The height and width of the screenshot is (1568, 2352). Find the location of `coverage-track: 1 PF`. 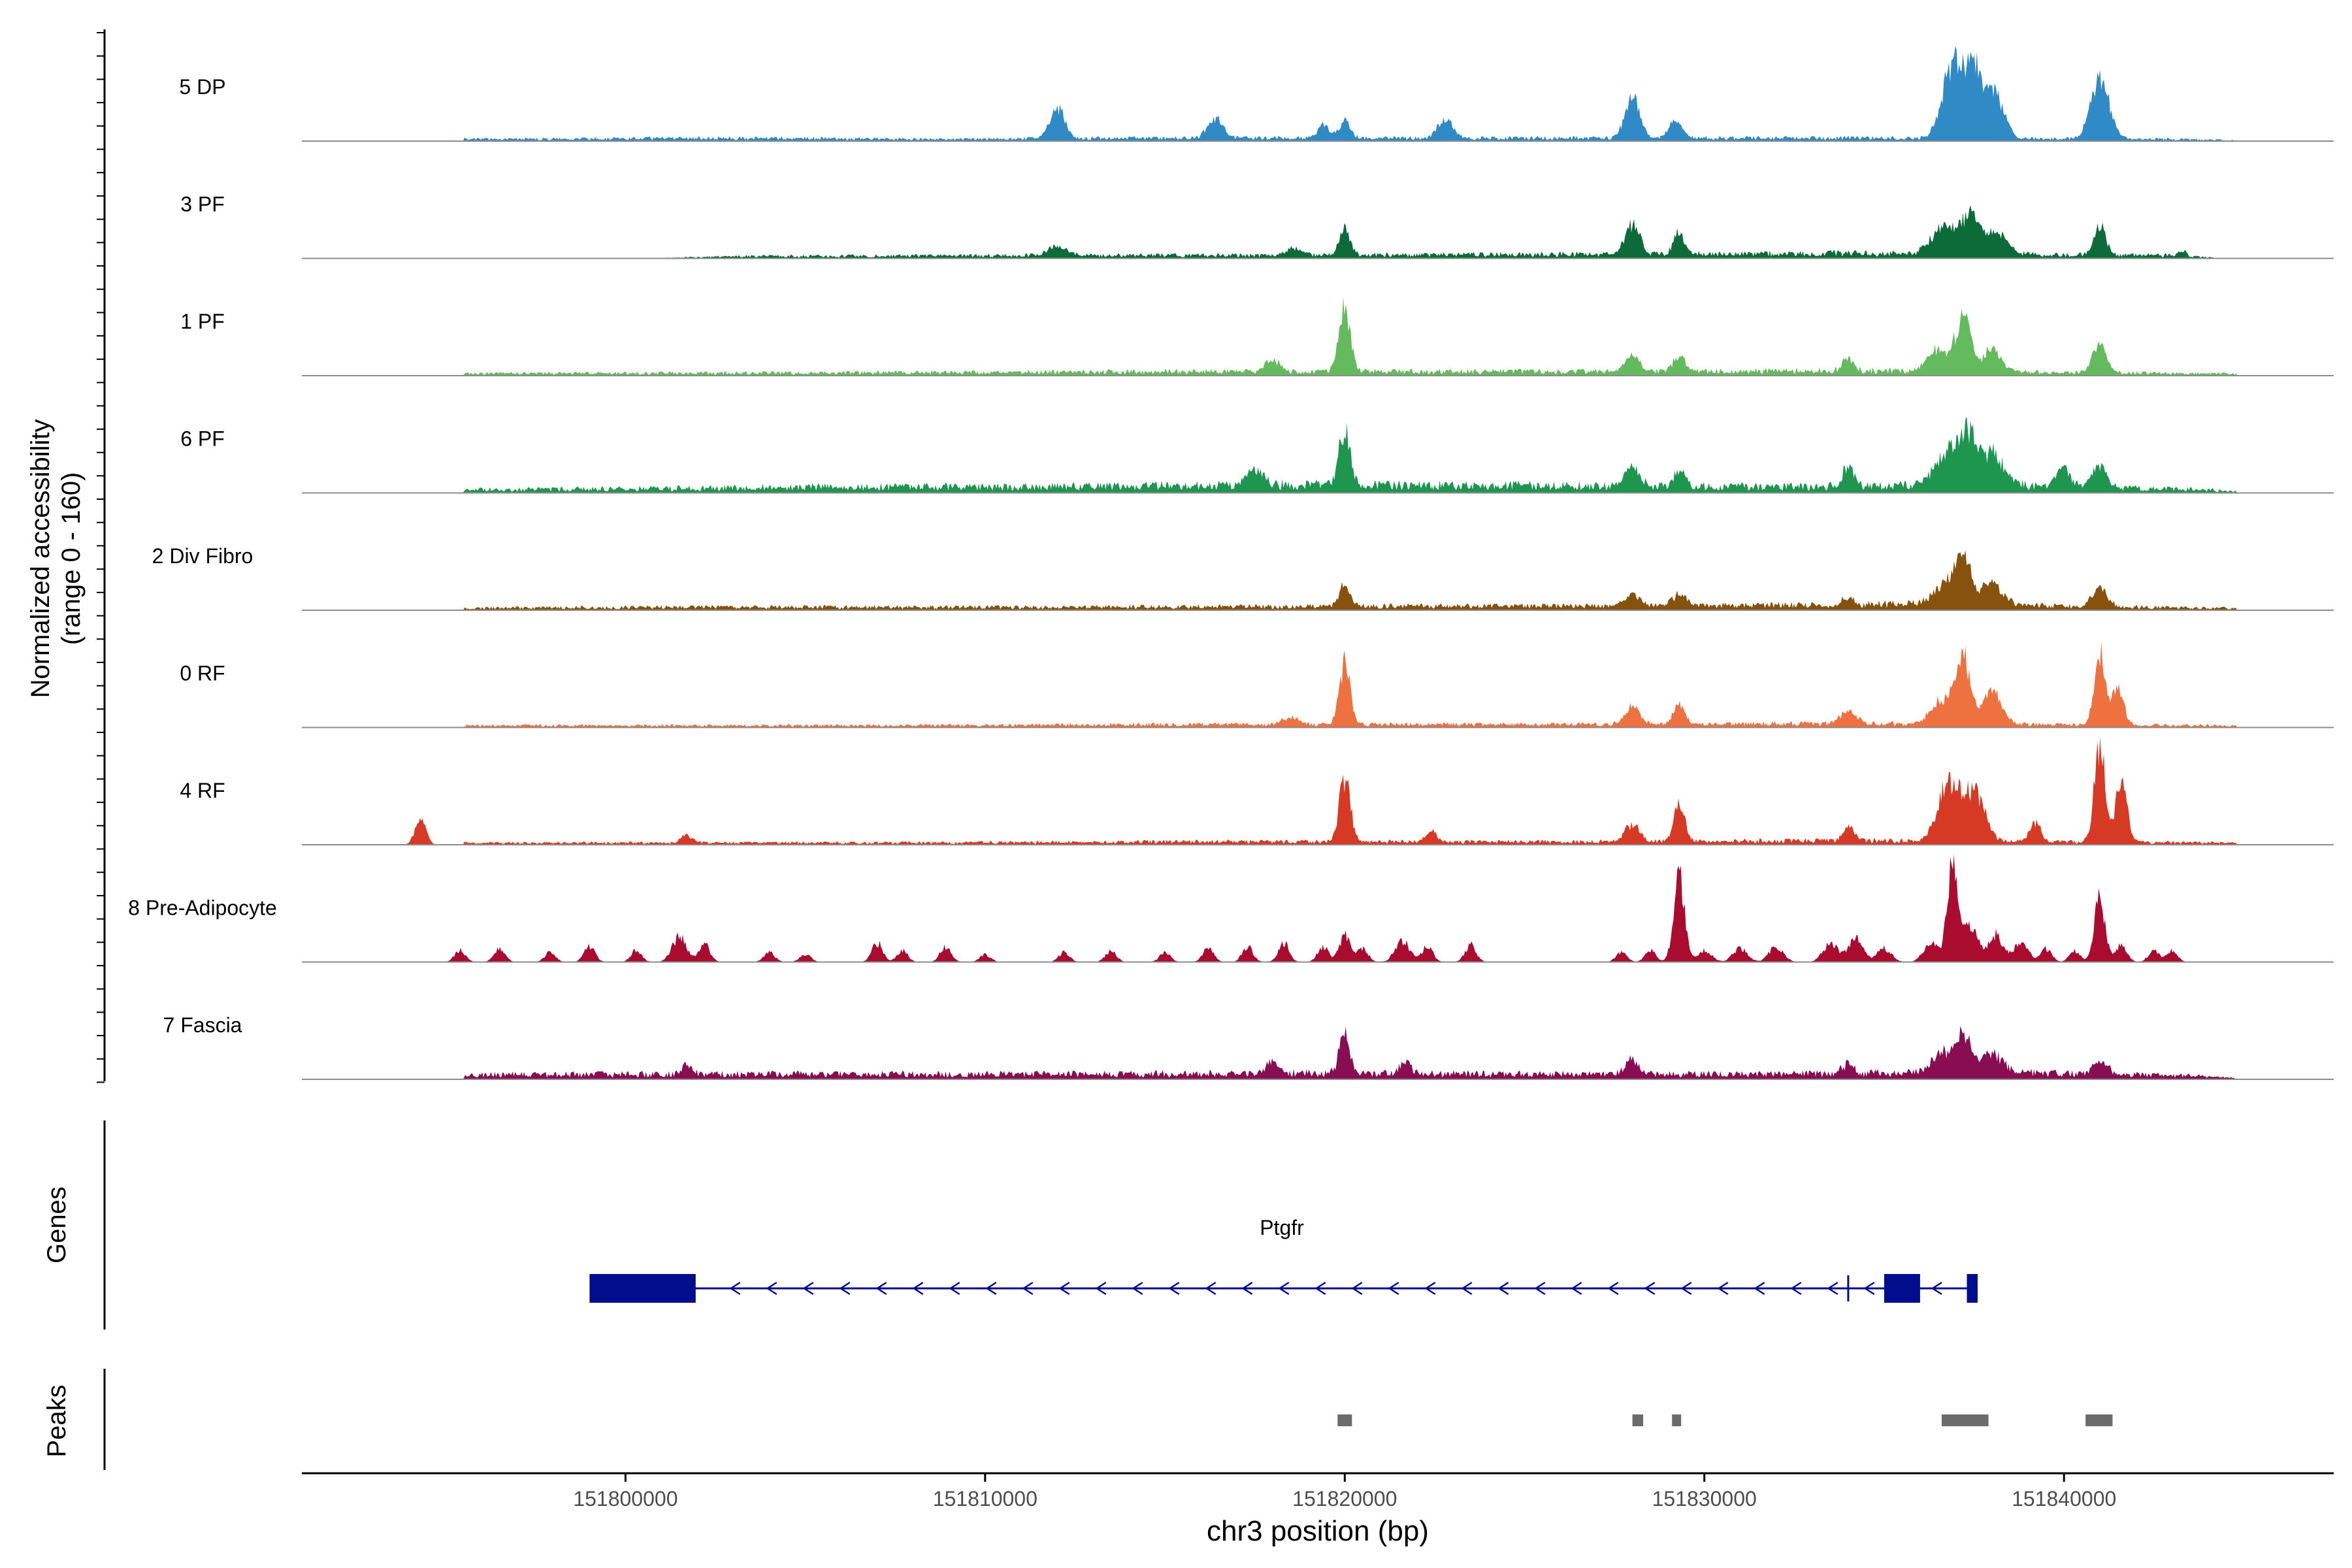

coverage-track: 1 PF is located at coordinates (1257, 336).